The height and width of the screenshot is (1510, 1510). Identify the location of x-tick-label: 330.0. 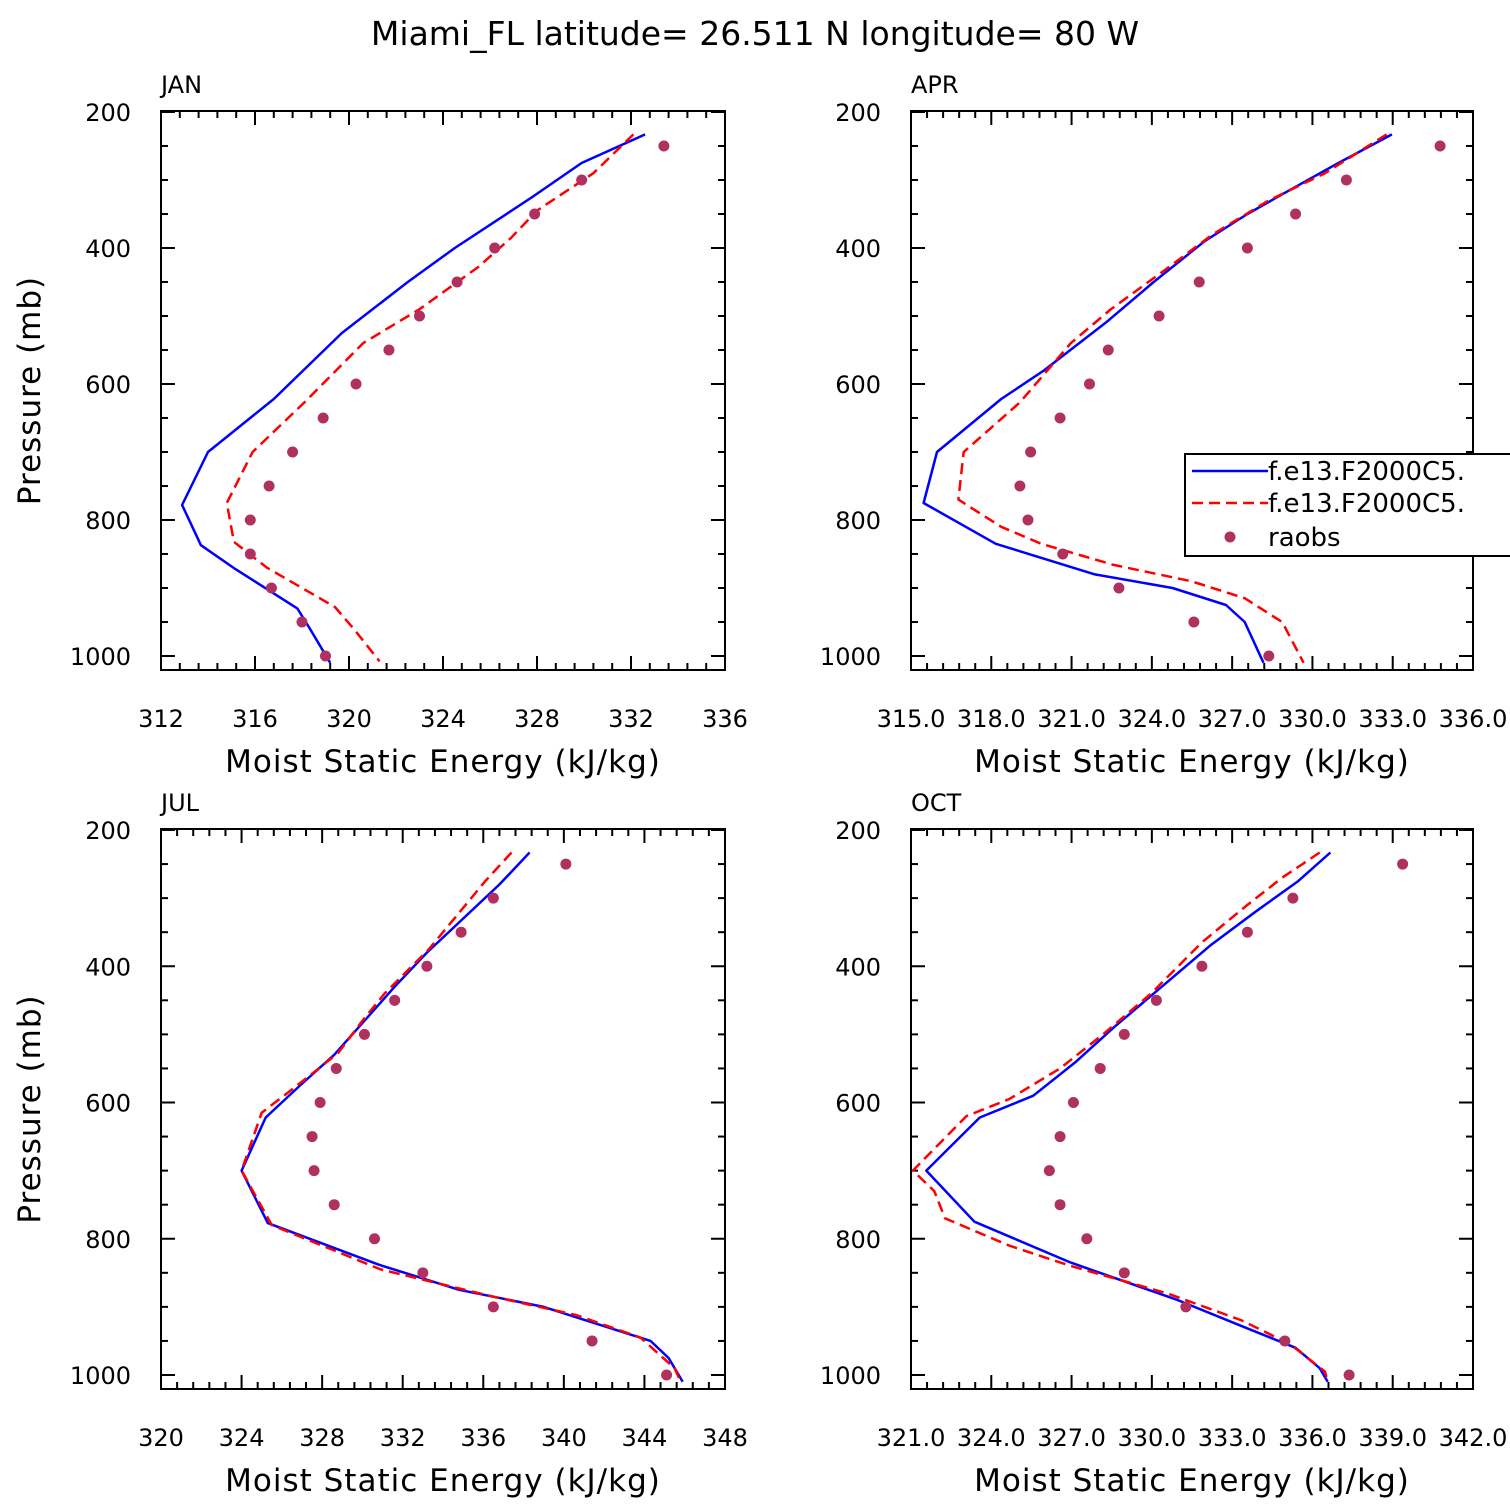
(1312, 719).